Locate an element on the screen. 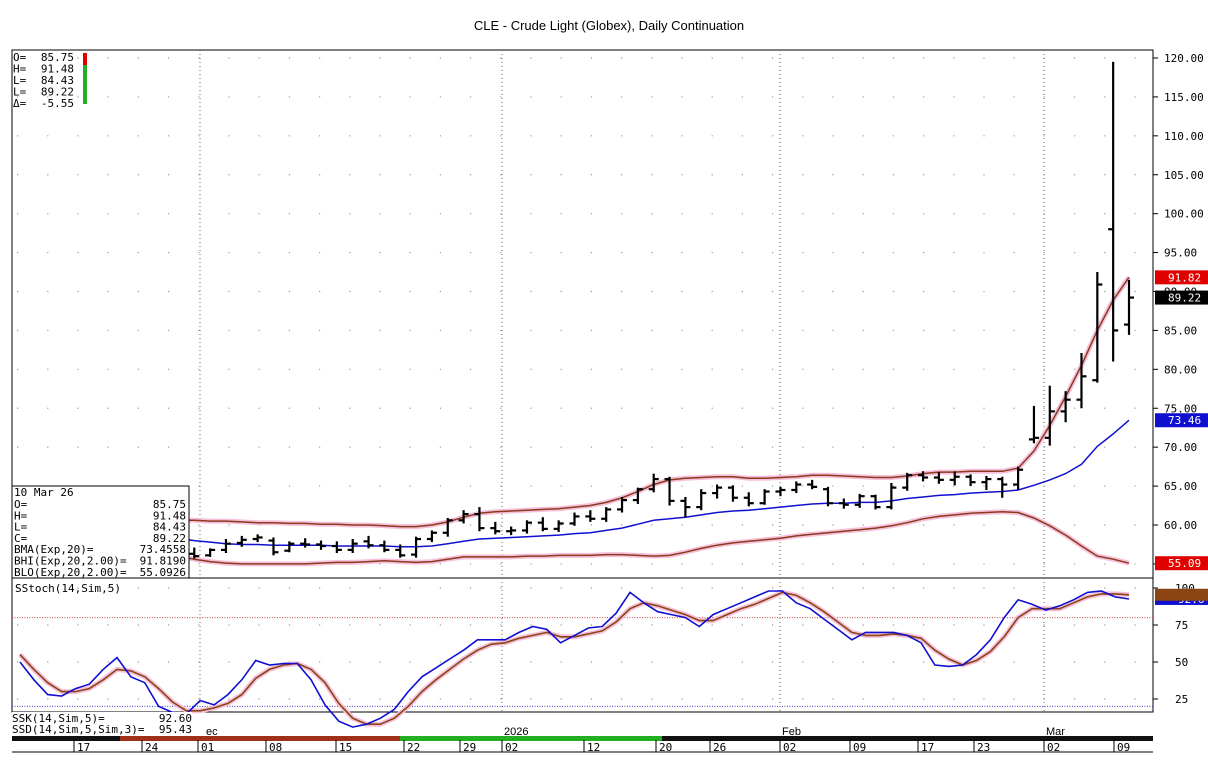  ohlc-readout-value: 85.75 is located at coordinates (57, 57).